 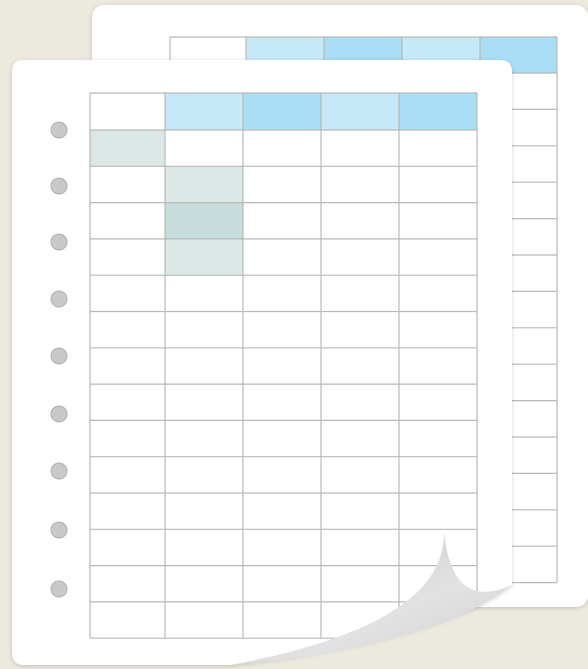 I want to click on binder-holes, so click(x=59, y=359).